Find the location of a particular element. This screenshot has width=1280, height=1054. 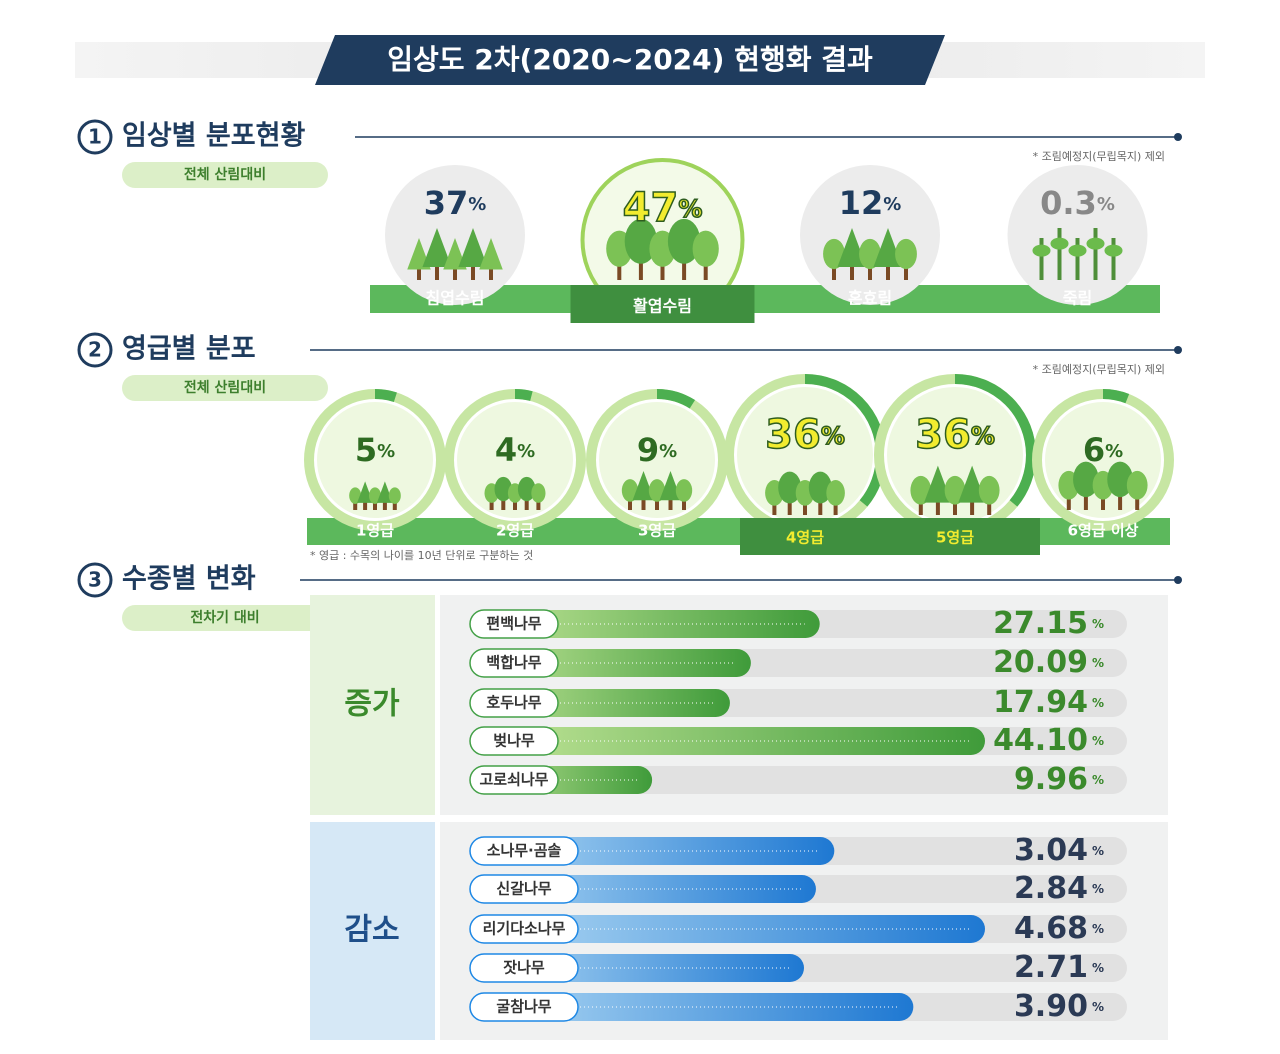

section-heading: 수종별 변화 is located at coordinates (189, 579).